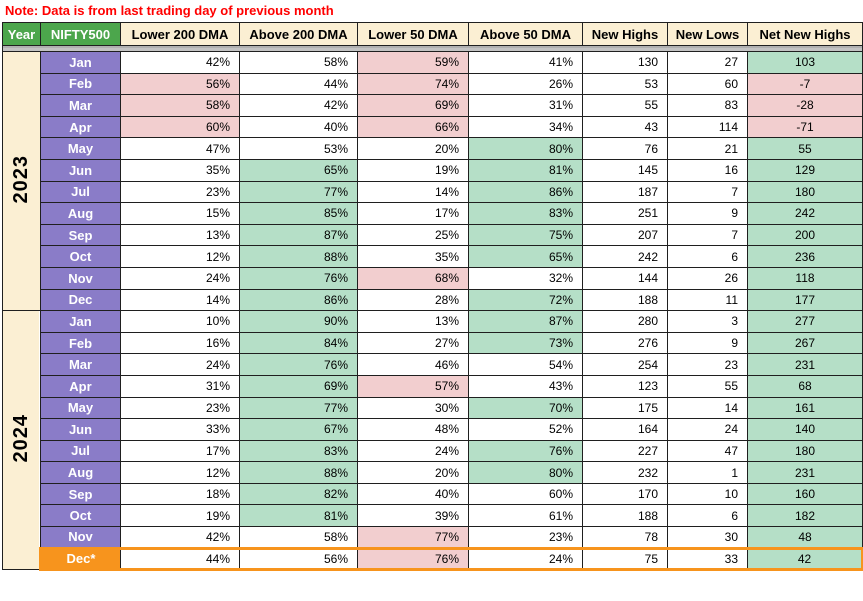 The height and width of the screenshot is (601, 863). What do you see at coordinates (298, 278) in the screenshot?
I see `data-cell-above-200-dma: 76%` at bounding box center [298, 278].